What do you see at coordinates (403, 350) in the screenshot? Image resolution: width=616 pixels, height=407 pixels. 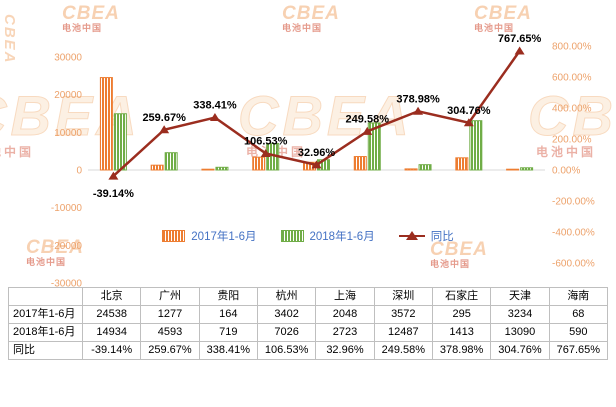 I see `table-cell: 249.58%` at bounding box center [403, 350].